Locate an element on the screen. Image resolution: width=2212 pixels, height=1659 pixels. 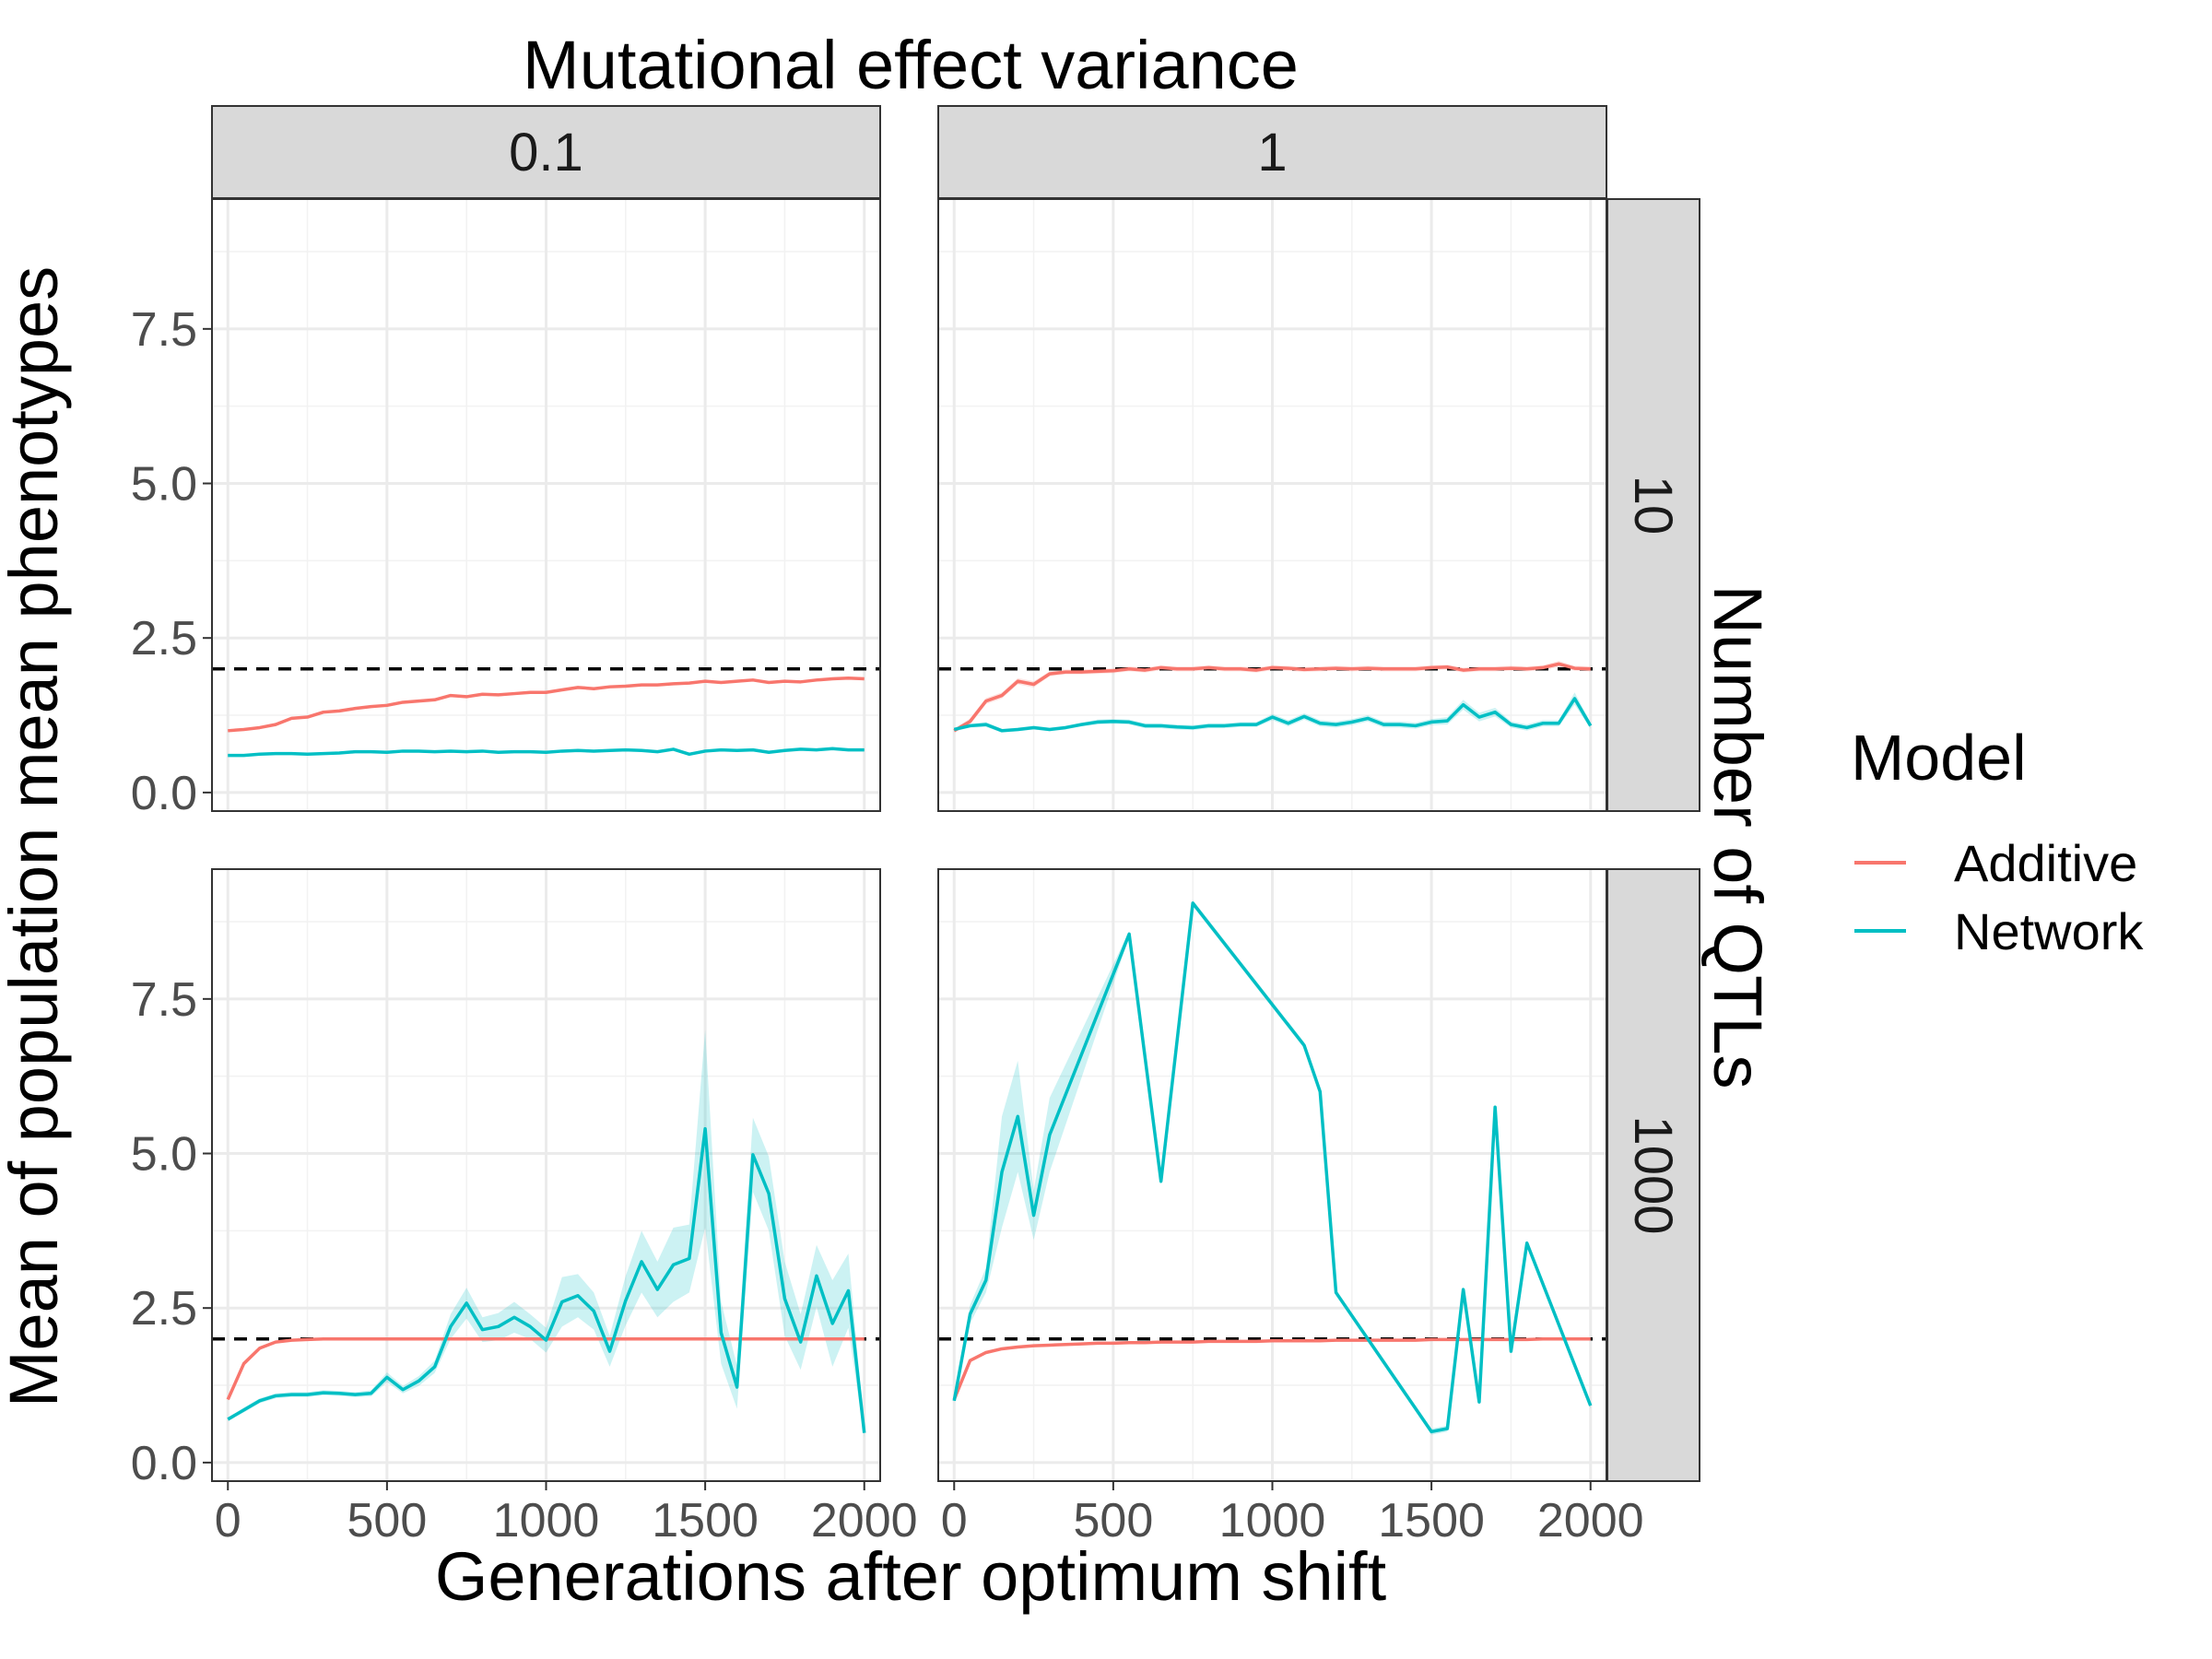
panel-0-1-10-border is located at coordinates (546, 505).